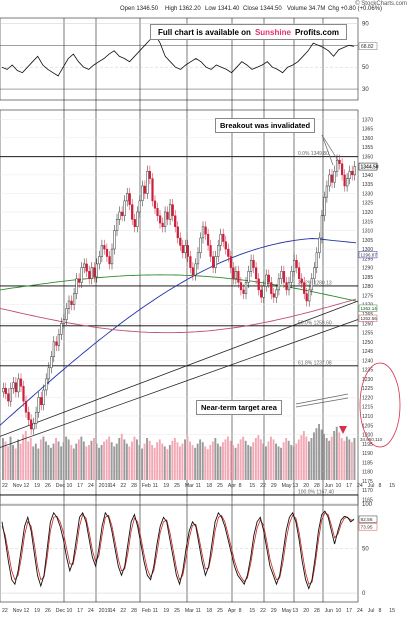  What do you see at coordinates (367, 259) in the screenshot?
I see `price-tick-label: 1295` at bounding box center [367, 259].